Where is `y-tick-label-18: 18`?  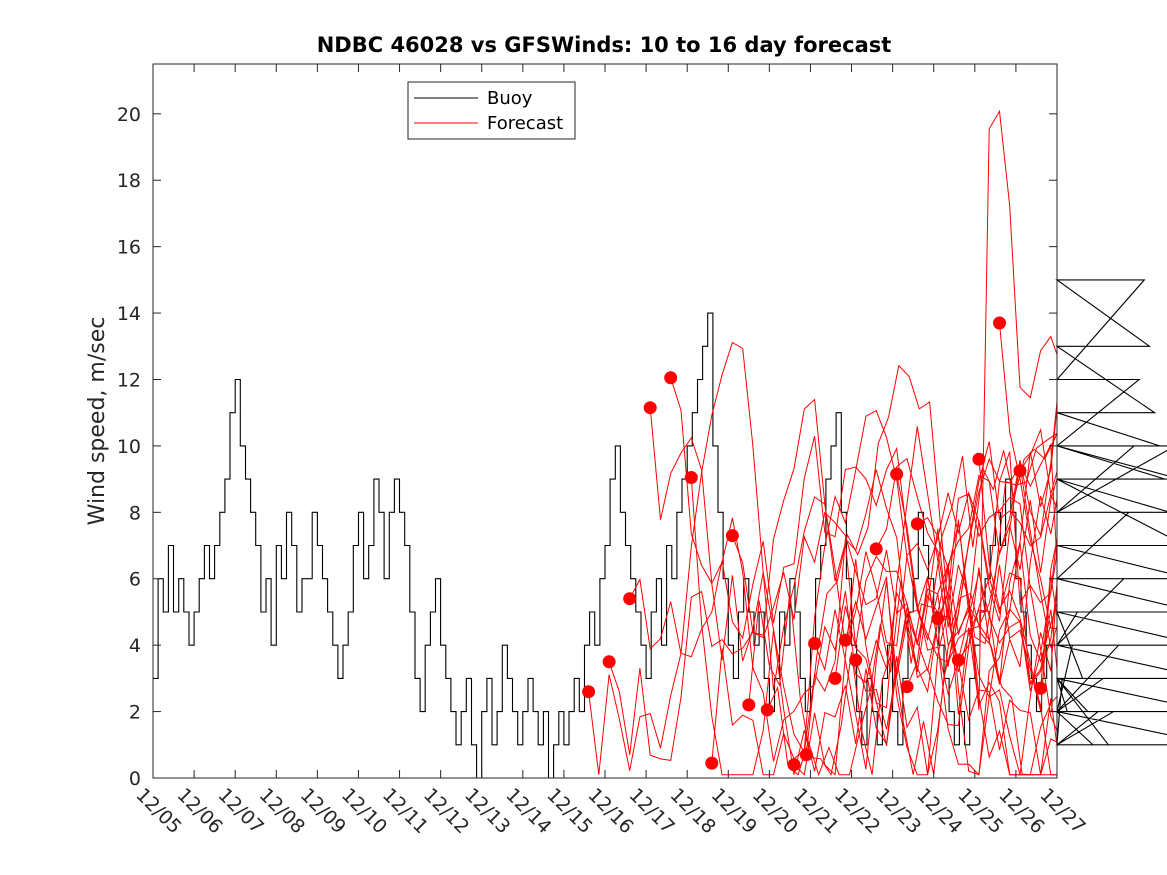 y-tick-label-18: 18 is located at coordinates (129, 181).